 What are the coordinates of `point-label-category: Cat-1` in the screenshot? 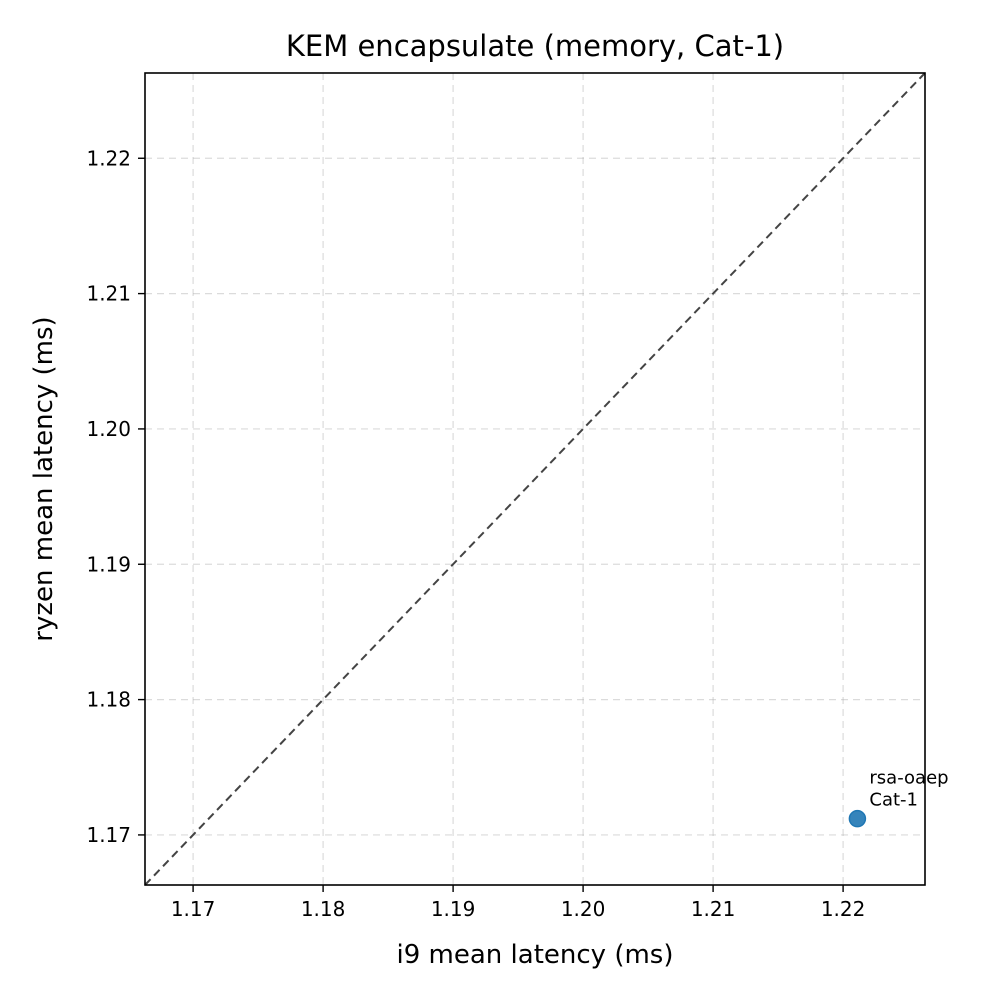 It's located at (893, 800).